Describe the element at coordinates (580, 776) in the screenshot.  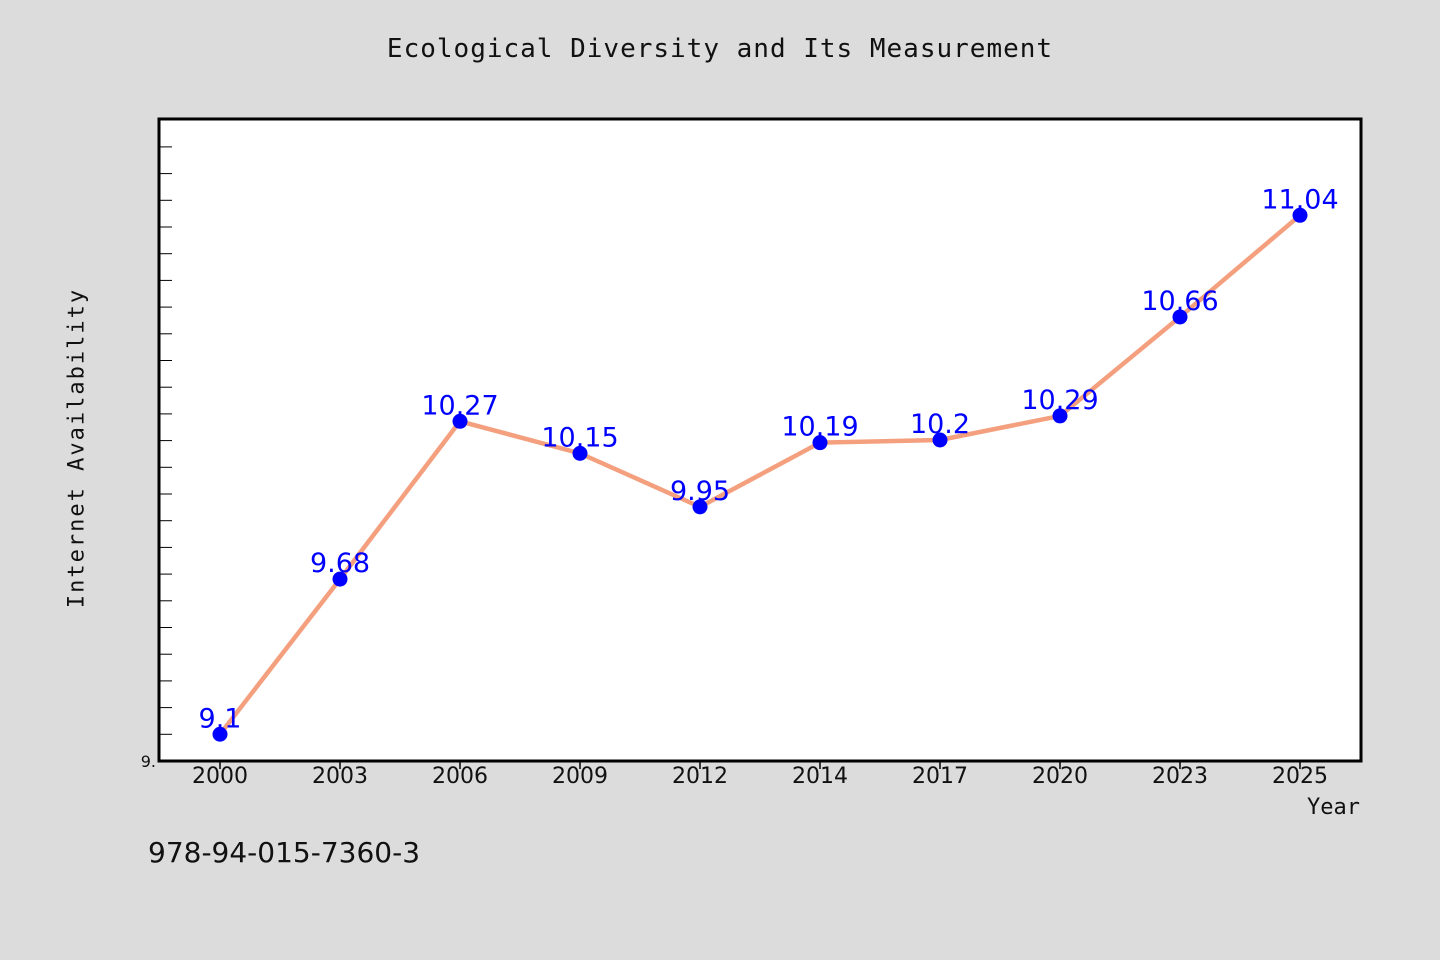
I see `x-tick-label: 2009` at that location.